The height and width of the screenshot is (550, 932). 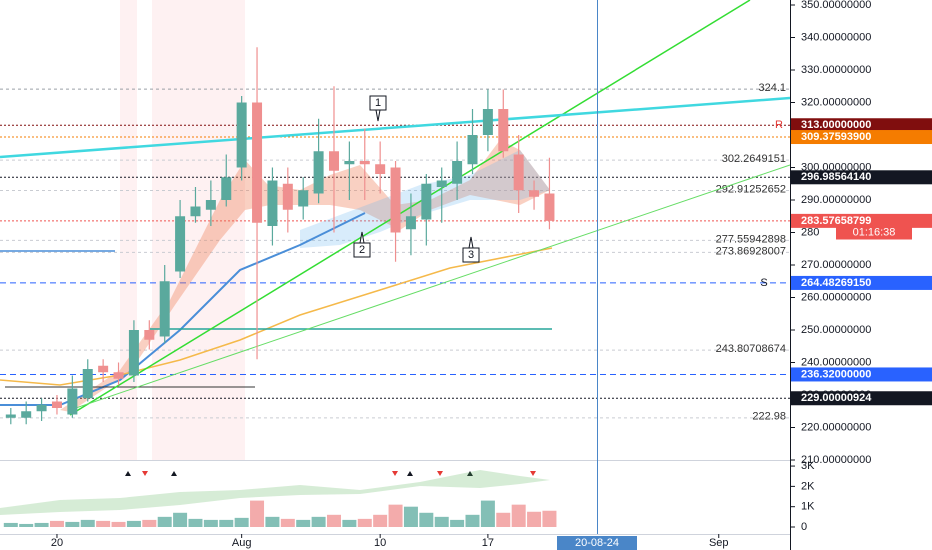 What do you see at coordinates (836, 37) in the screenshot?
I see `y-tick-label: 340.00000000` at bounding box center [836, 37].